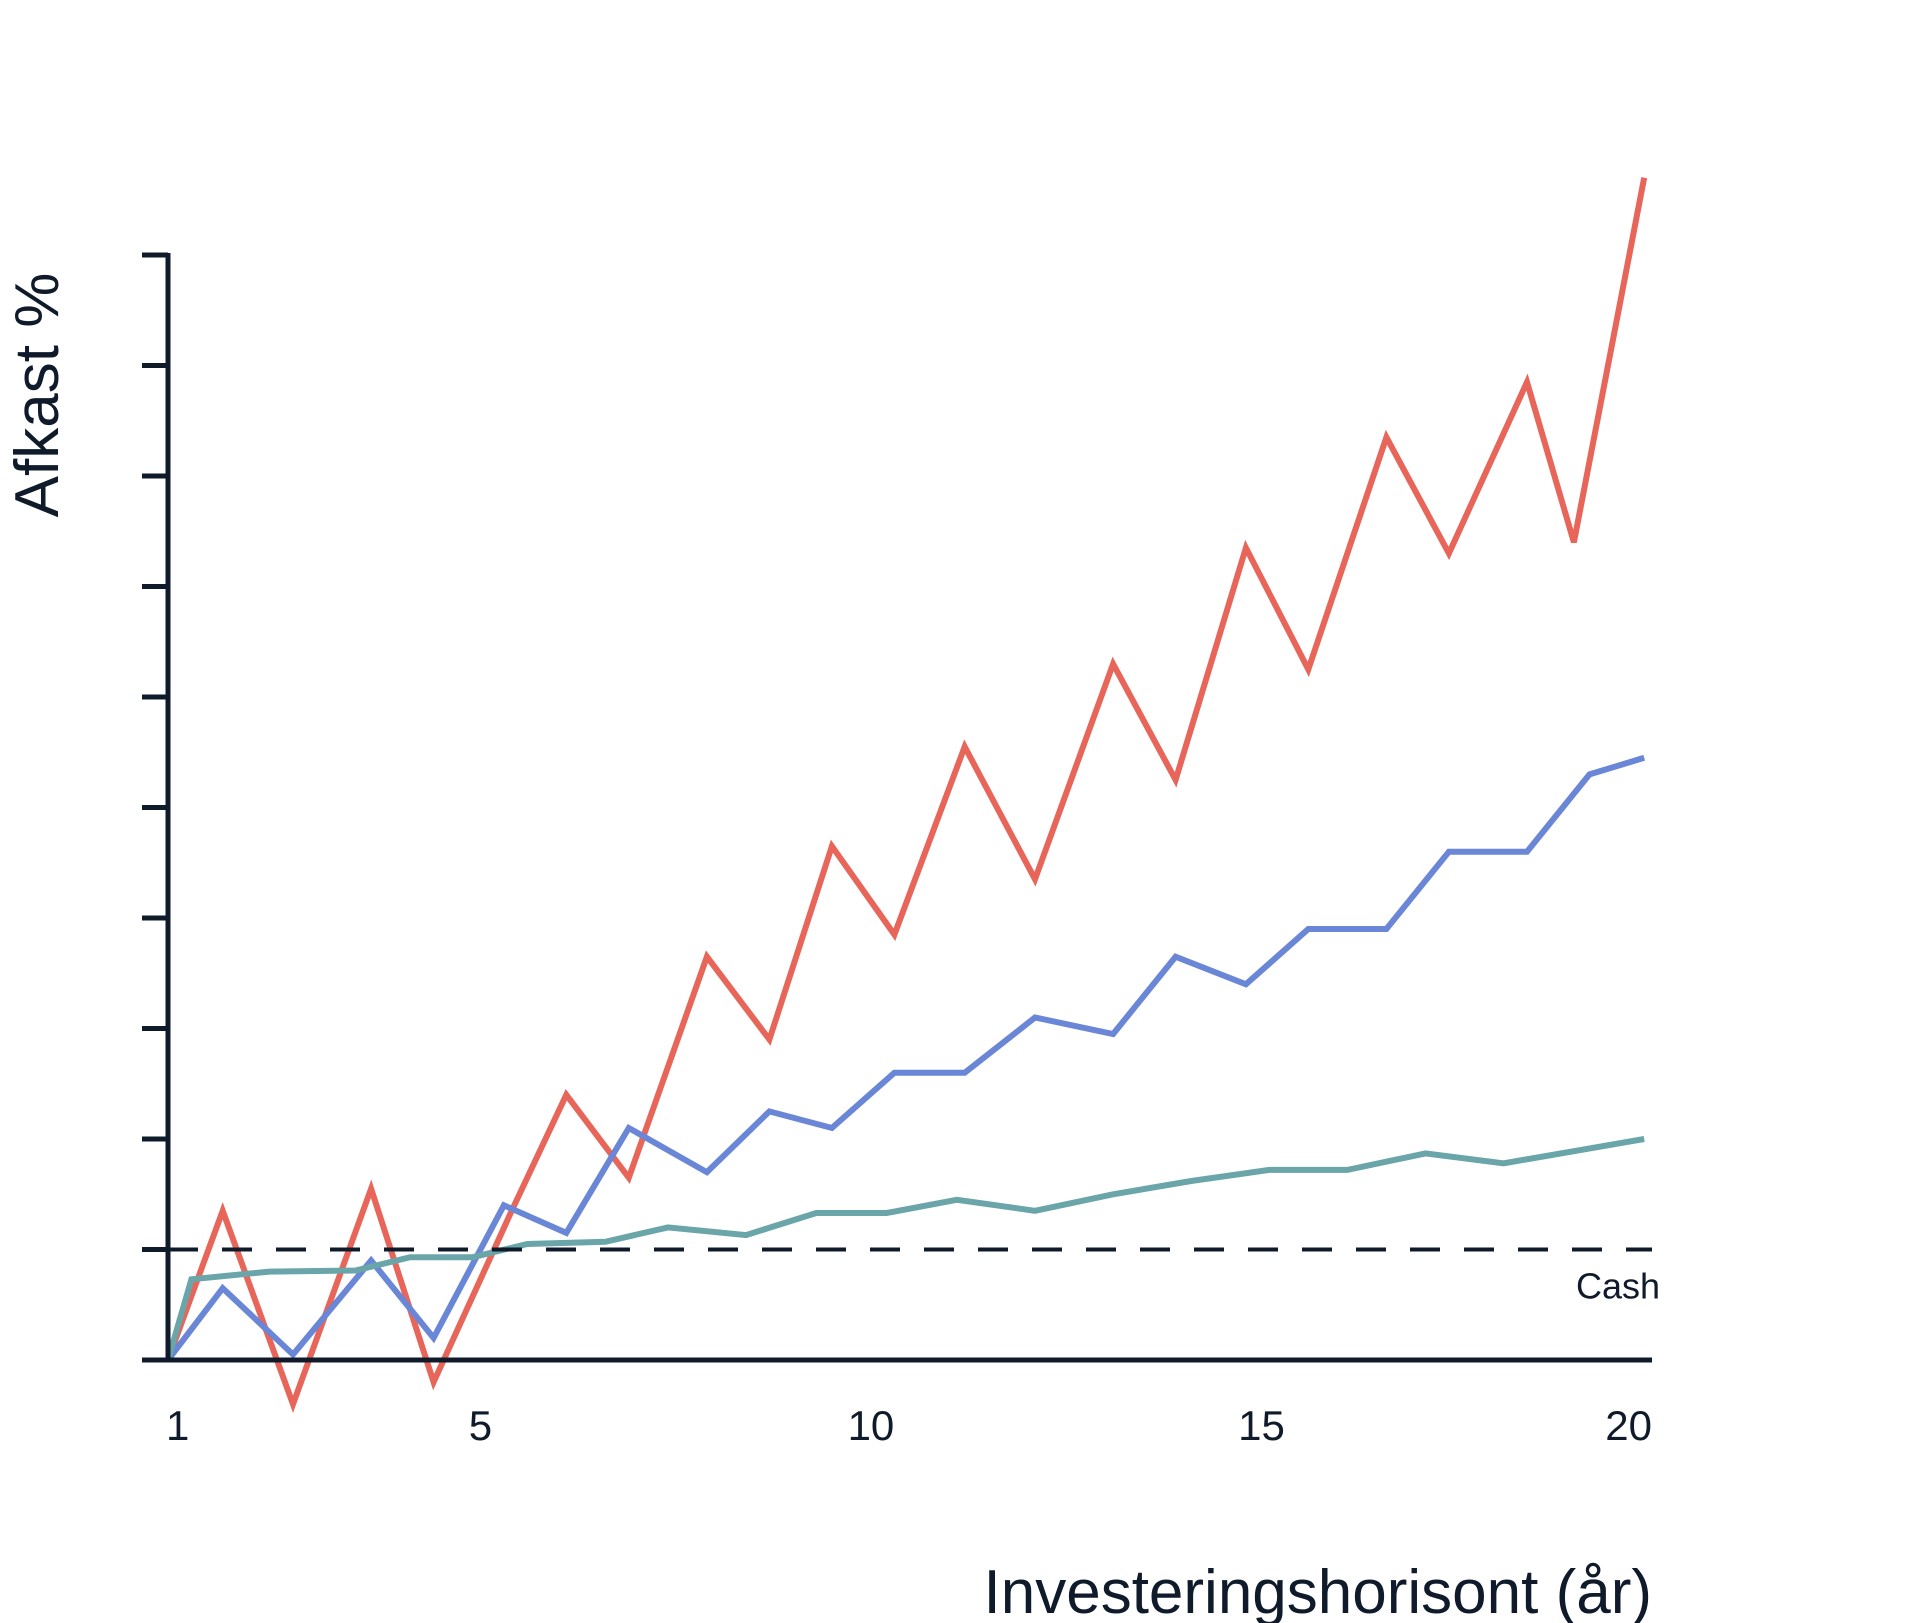 This screenshot has width=1932, height=1623. What do you see at coordinates (177, 1425) in the screenshot?
I see `x-tick-label: 1` at bounding box center [177, 1425].